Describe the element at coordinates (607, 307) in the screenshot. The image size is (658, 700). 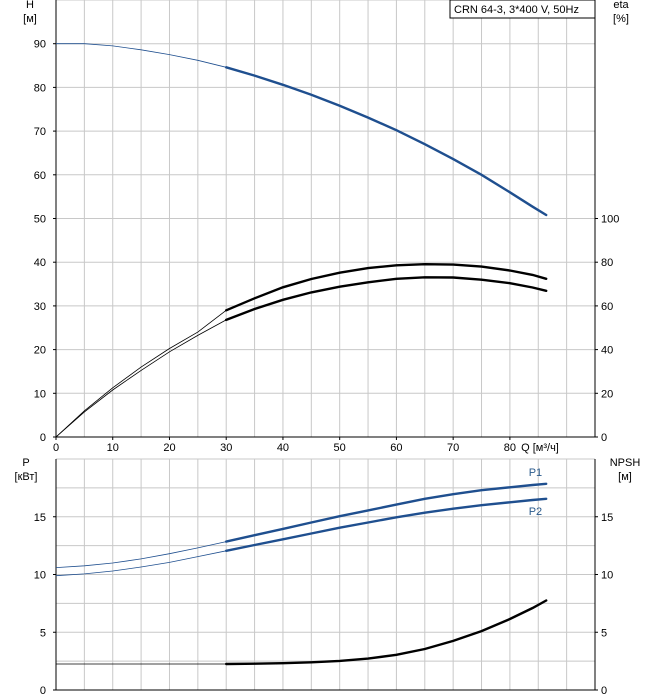
I see `right-tick-label: 60` at that location.